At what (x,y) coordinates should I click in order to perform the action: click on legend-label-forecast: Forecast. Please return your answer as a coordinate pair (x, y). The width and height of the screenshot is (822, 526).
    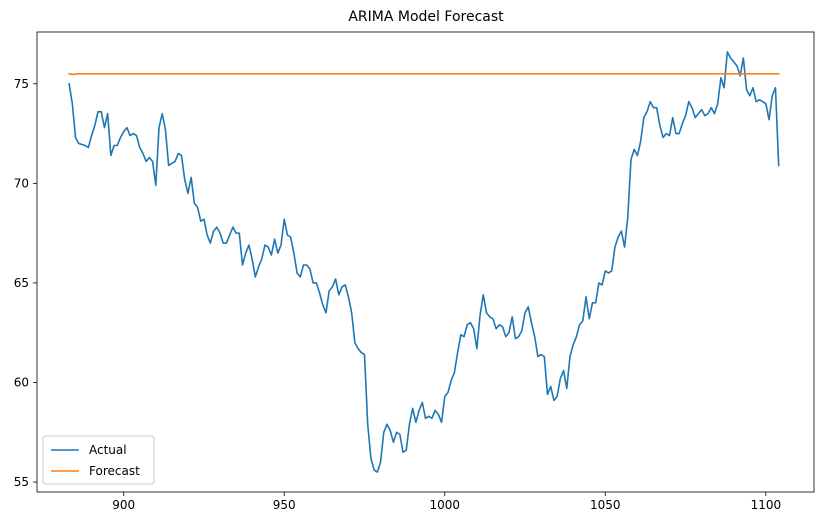
    Looking at the image, I should click on (114, 471).